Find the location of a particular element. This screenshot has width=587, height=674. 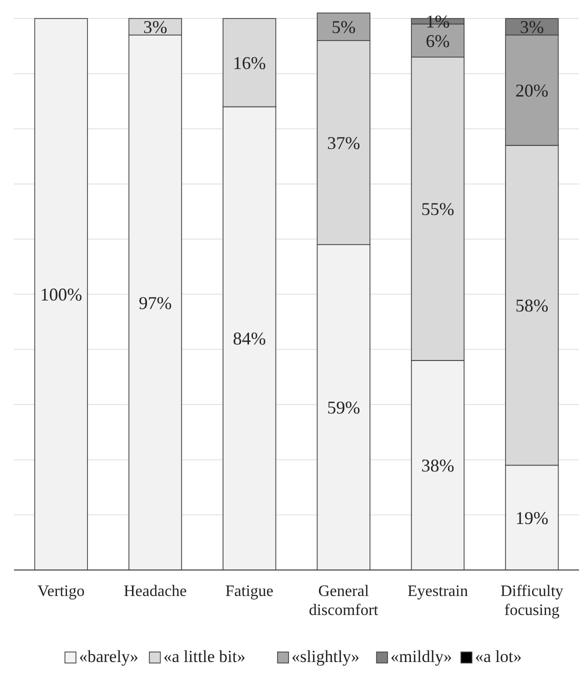

data-label: 37% is located at coordinates (343, 142).